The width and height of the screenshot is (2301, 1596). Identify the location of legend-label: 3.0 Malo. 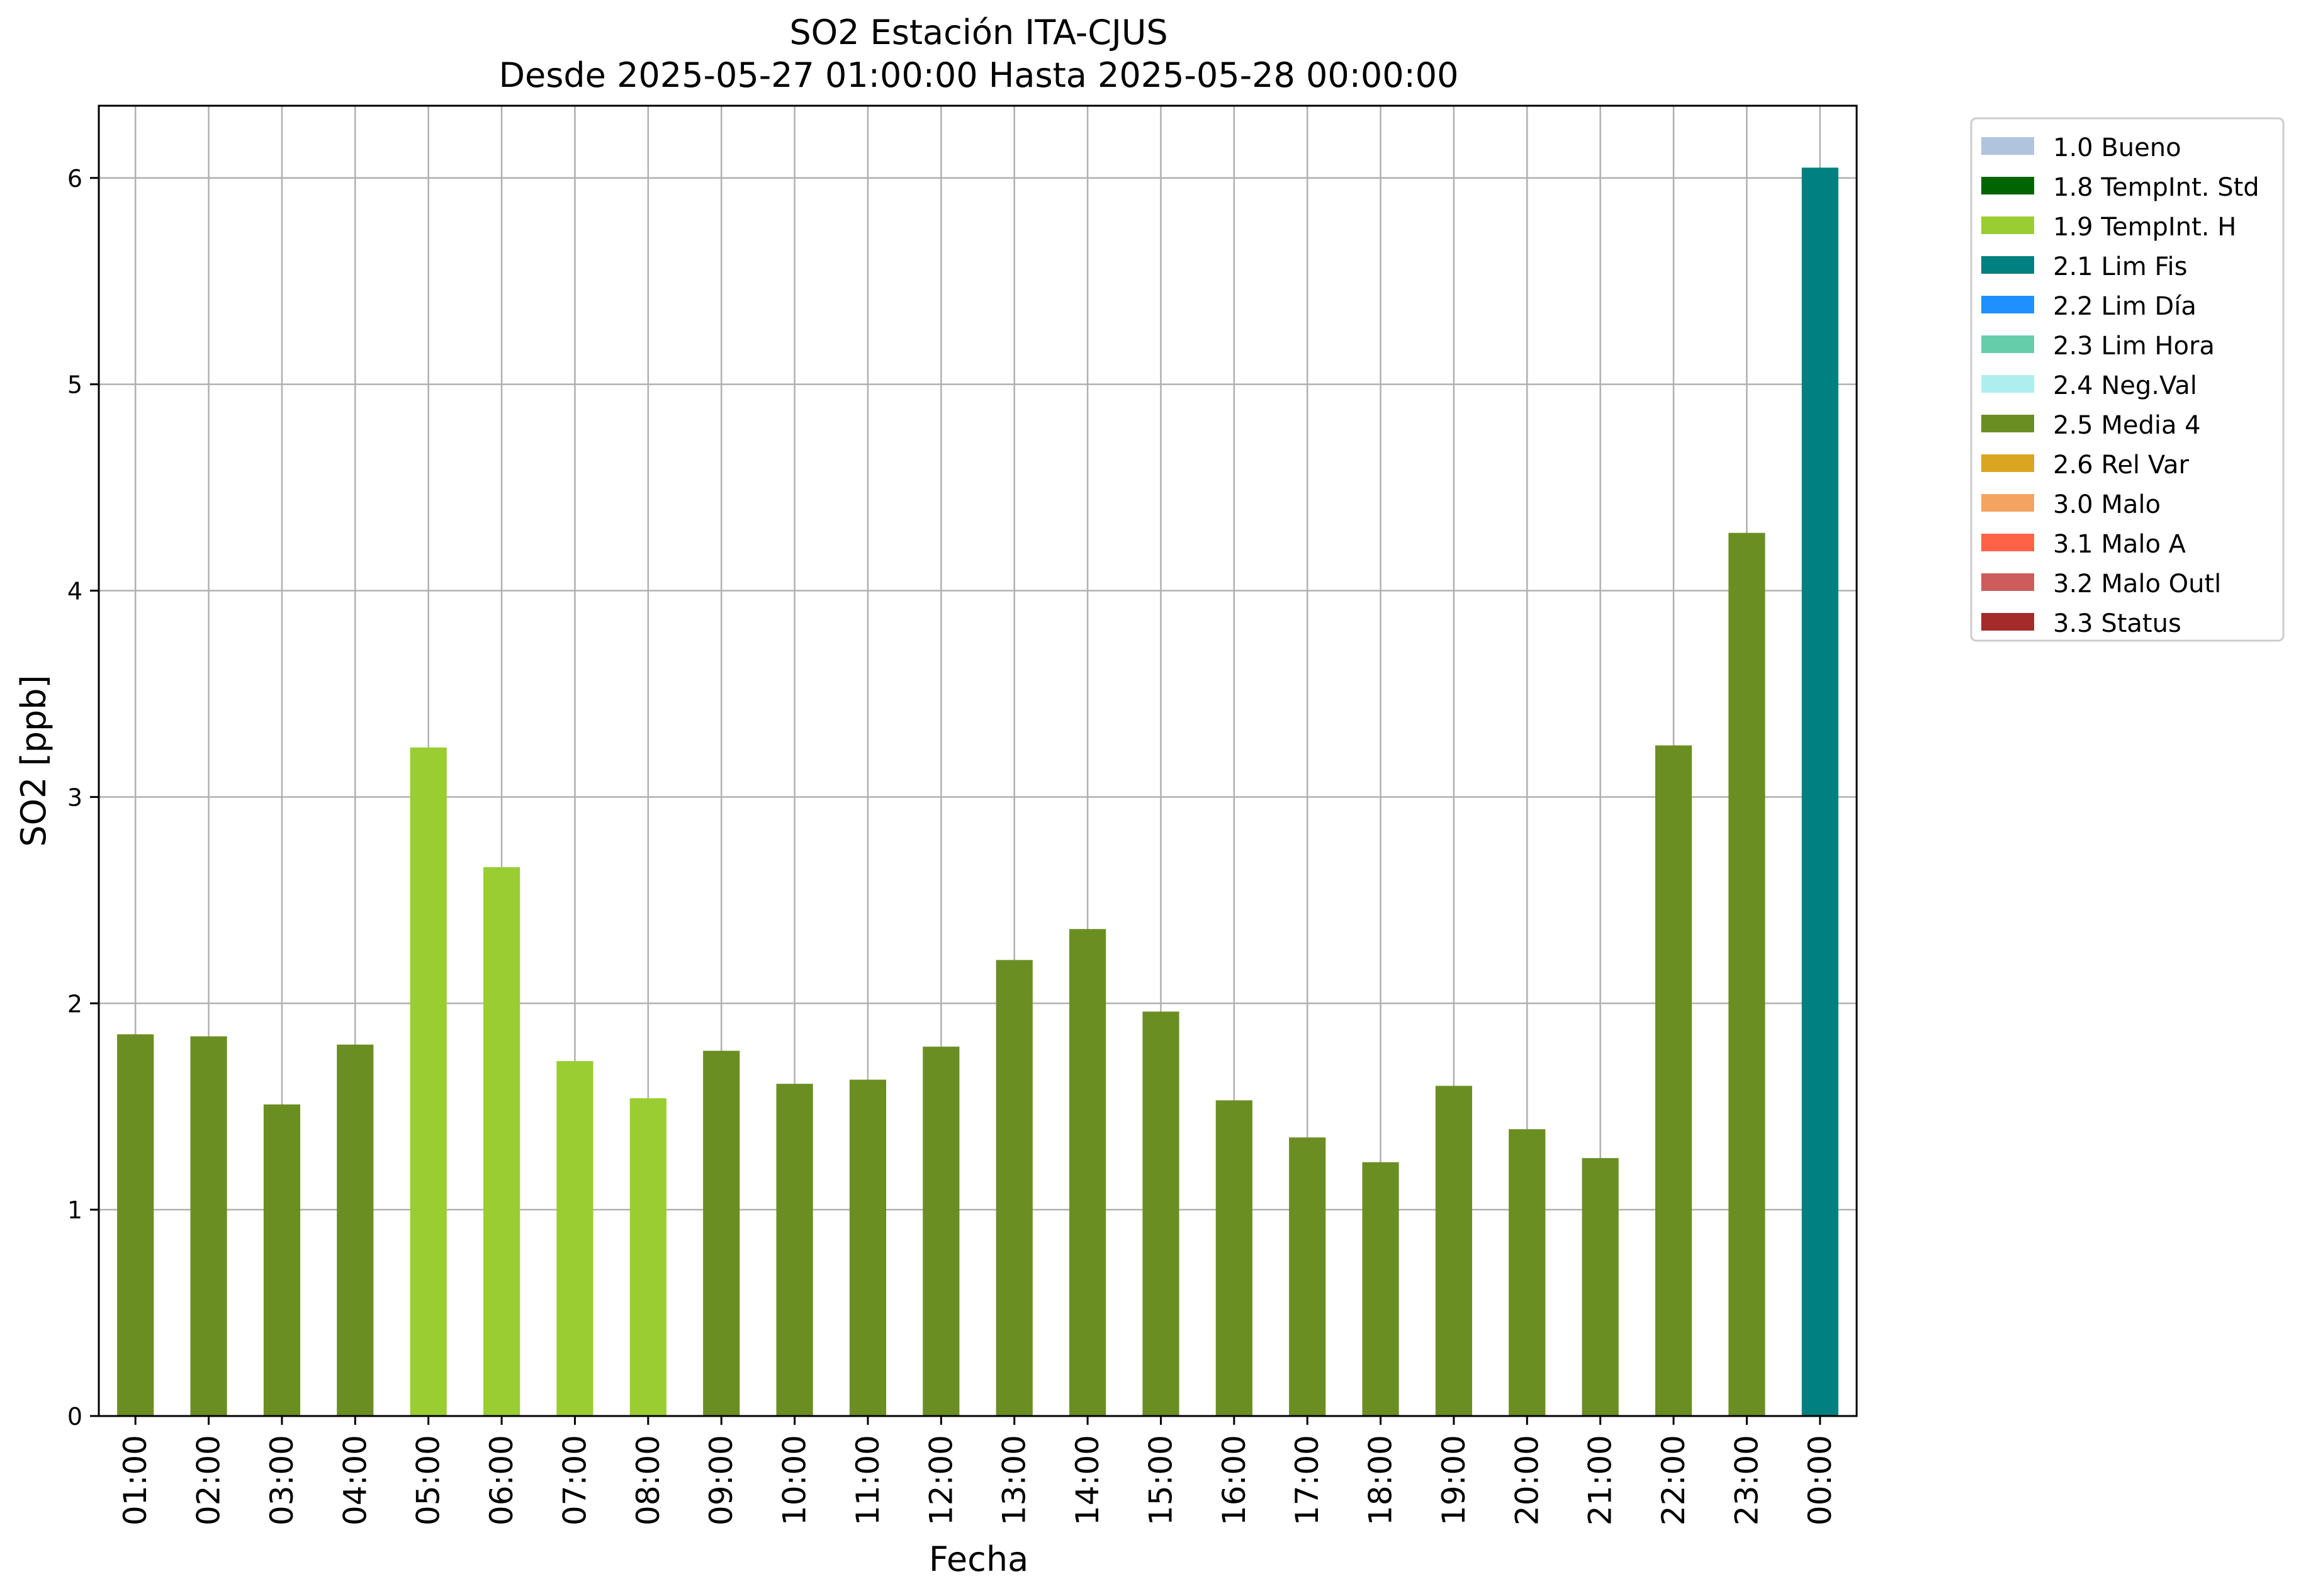
(2107, 504).